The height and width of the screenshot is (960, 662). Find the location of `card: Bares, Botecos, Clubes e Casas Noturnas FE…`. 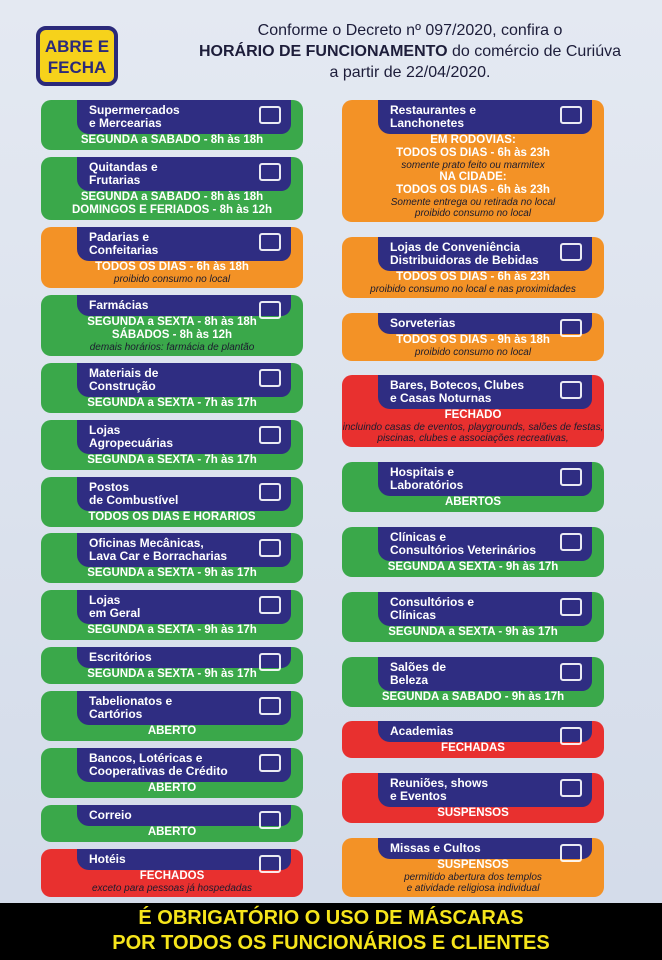

card: Bares, Botecos, Clubes e Casas Noturnas FE… is located at coordinates (473, 411).